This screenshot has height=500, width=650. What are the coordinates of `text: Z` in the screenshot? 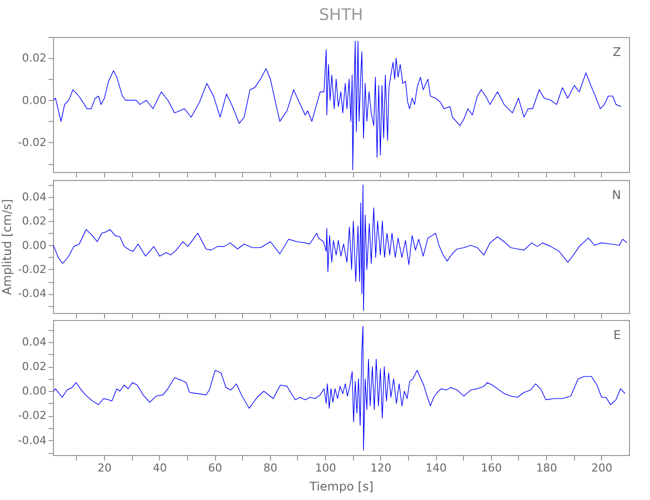 It's located at (616, 52).